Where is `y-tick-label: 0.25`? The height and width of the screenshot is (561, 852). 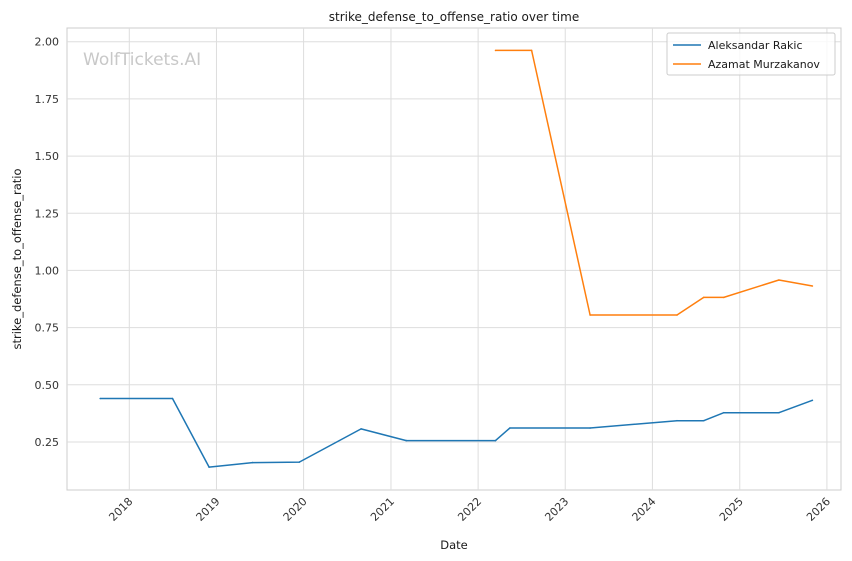
y-tick-label: 0.25 is located at coordinates (47, 442).